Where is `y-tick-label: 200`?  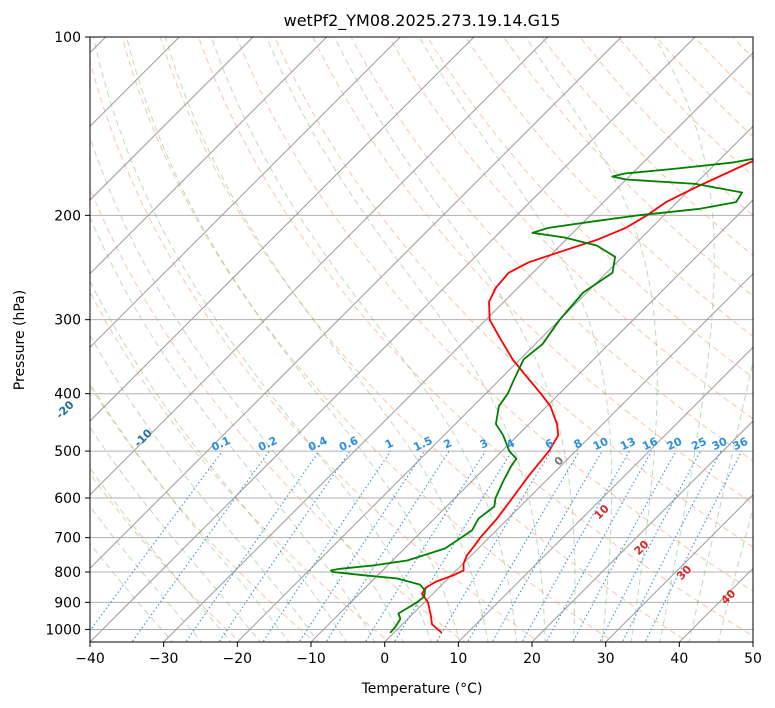 y-tick-label: 200 is located at coordinates (67, 216).